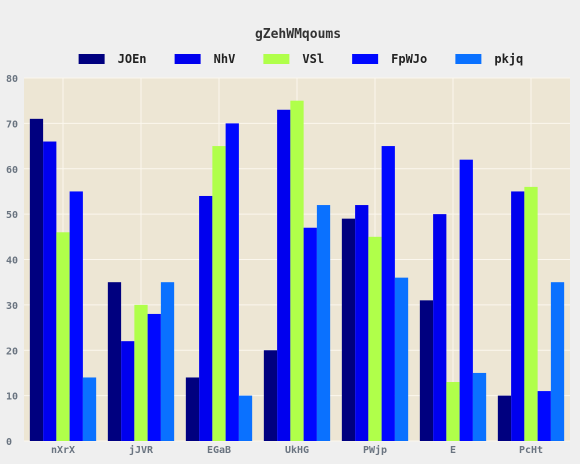  Describe the element at coordinates (283, 275) in the screenshot. I see `bar-NhV-UkHG` at that location.